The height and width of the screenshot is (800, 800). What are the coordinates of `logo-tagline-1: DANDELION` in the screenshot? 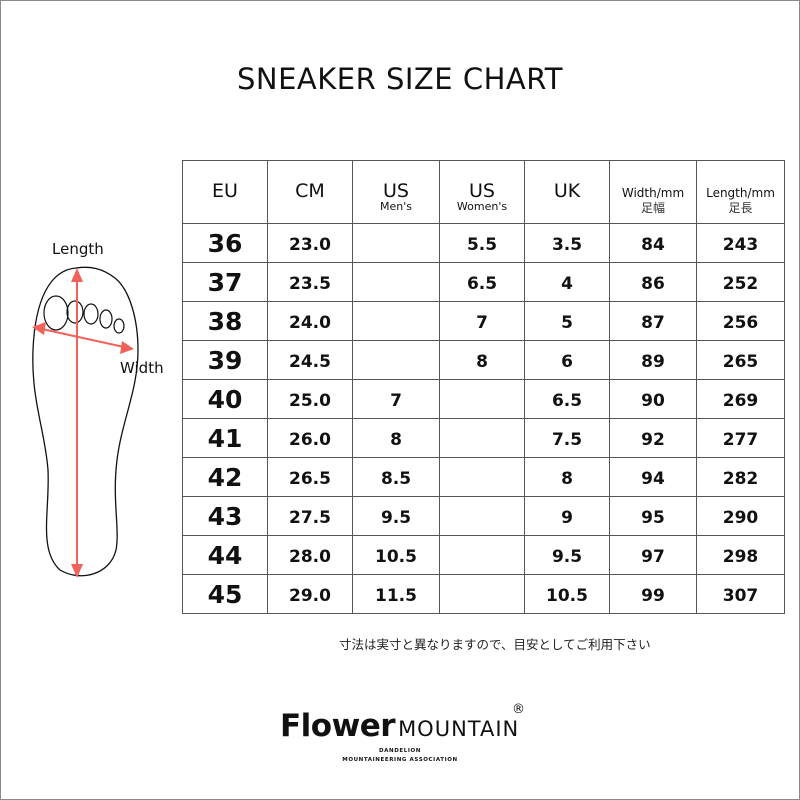 It's located at (400, 751).